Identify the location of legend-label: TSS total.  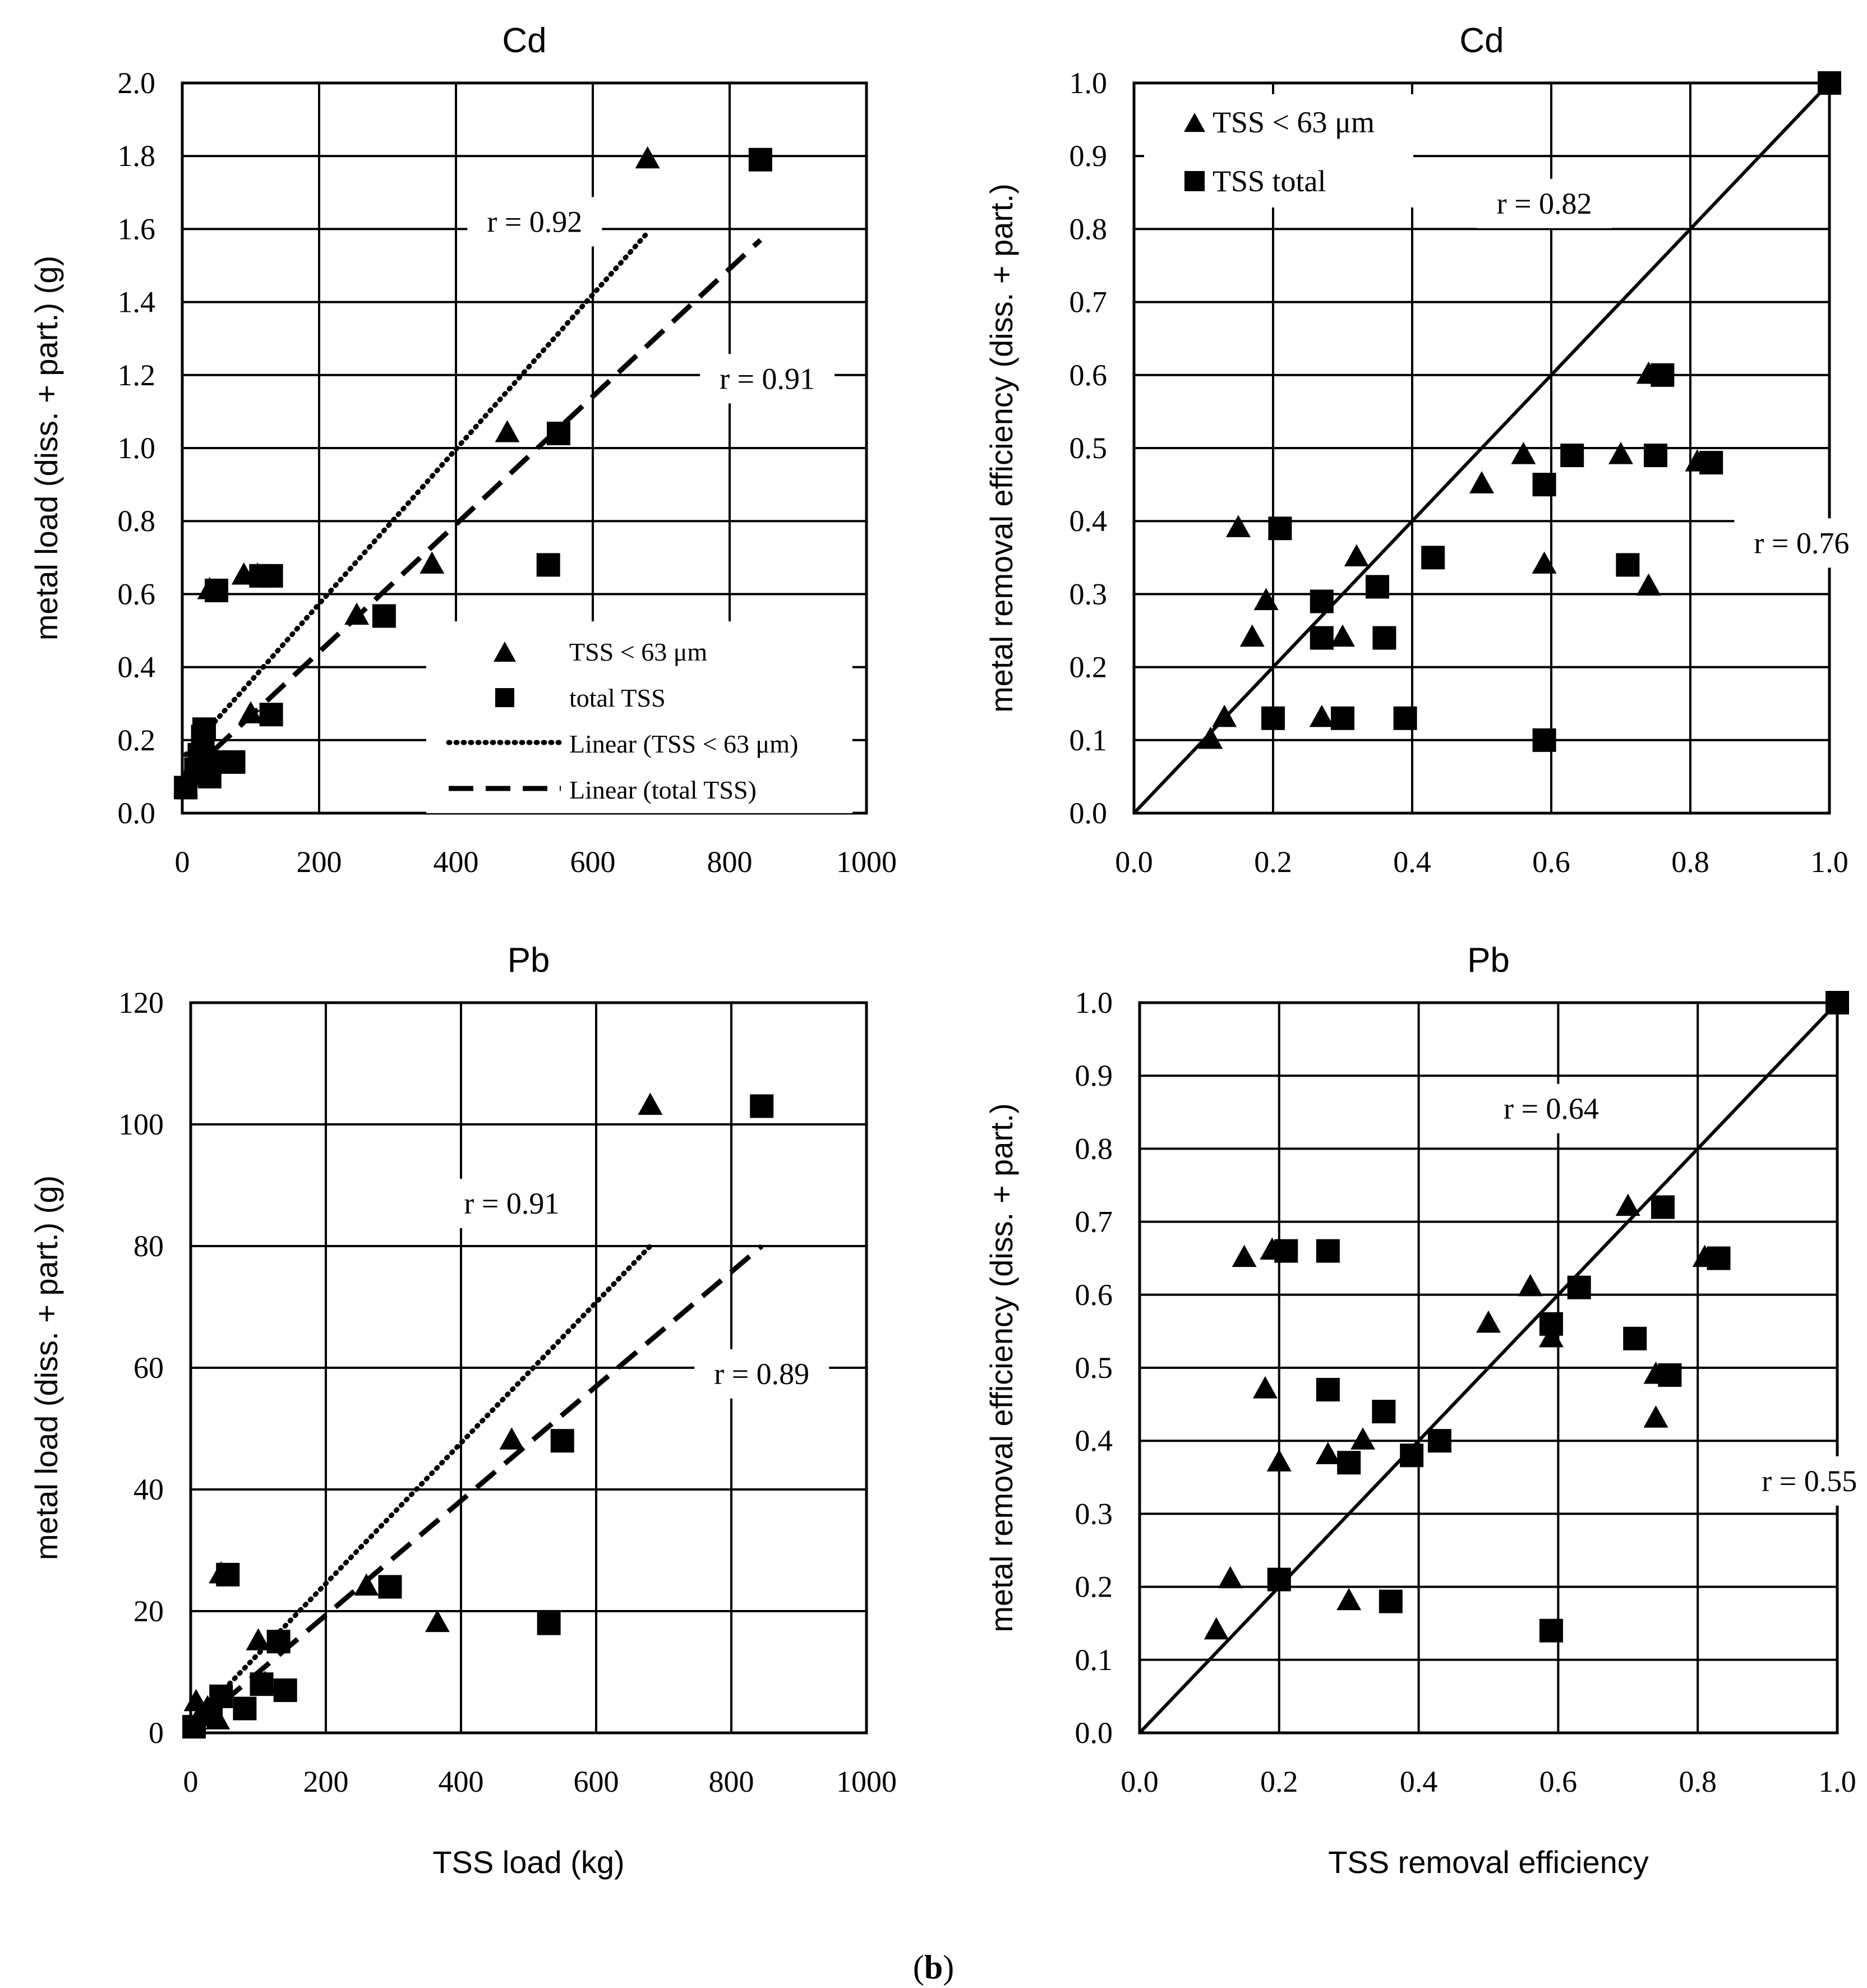
(1269, 181).